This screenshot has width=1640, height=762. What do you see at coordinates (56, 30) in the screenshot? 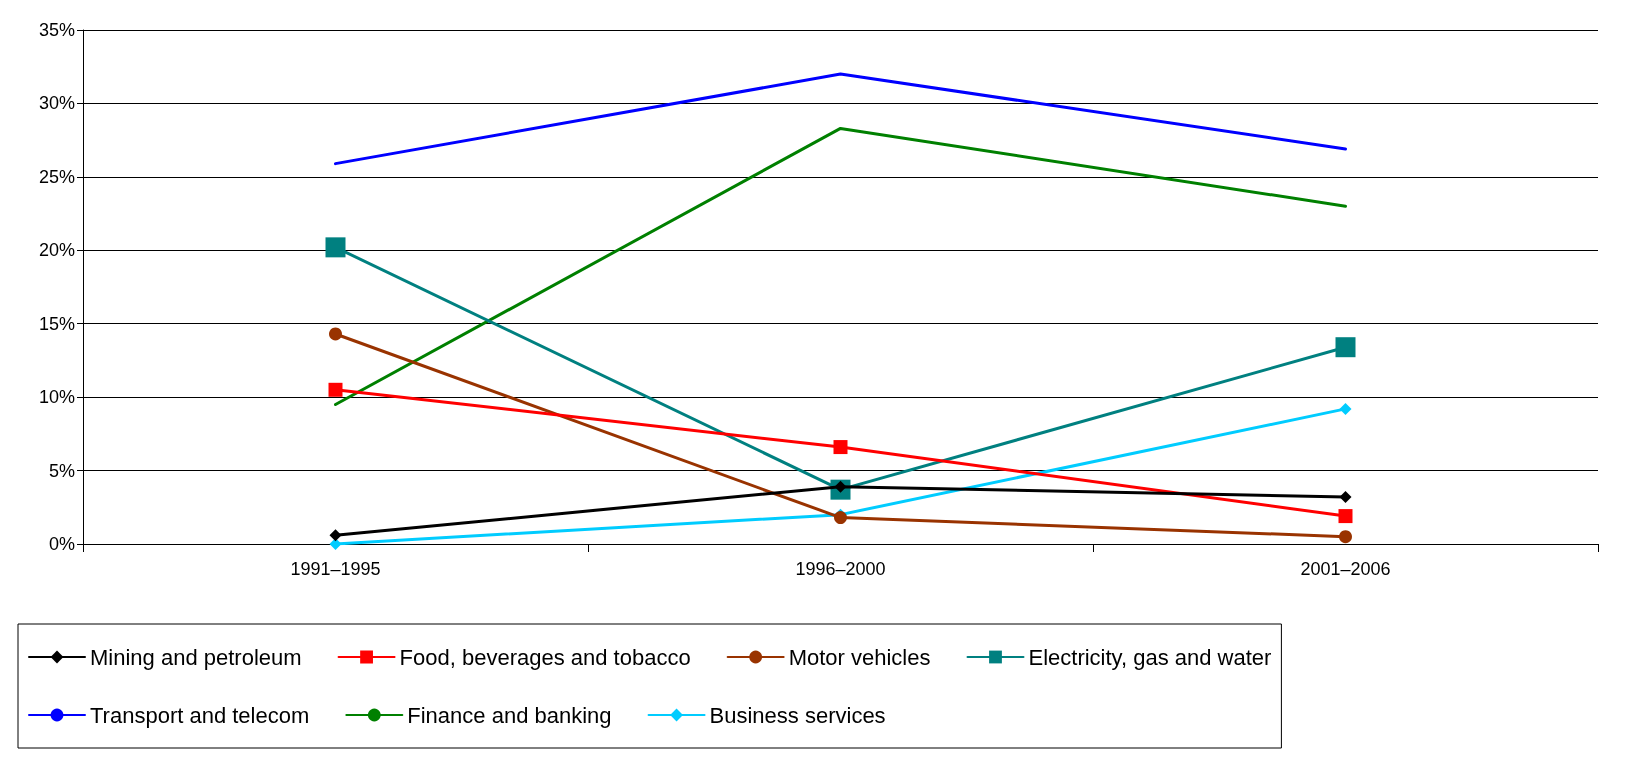
I see `y-tick-label: 35%` at bounding box center [56, 30].